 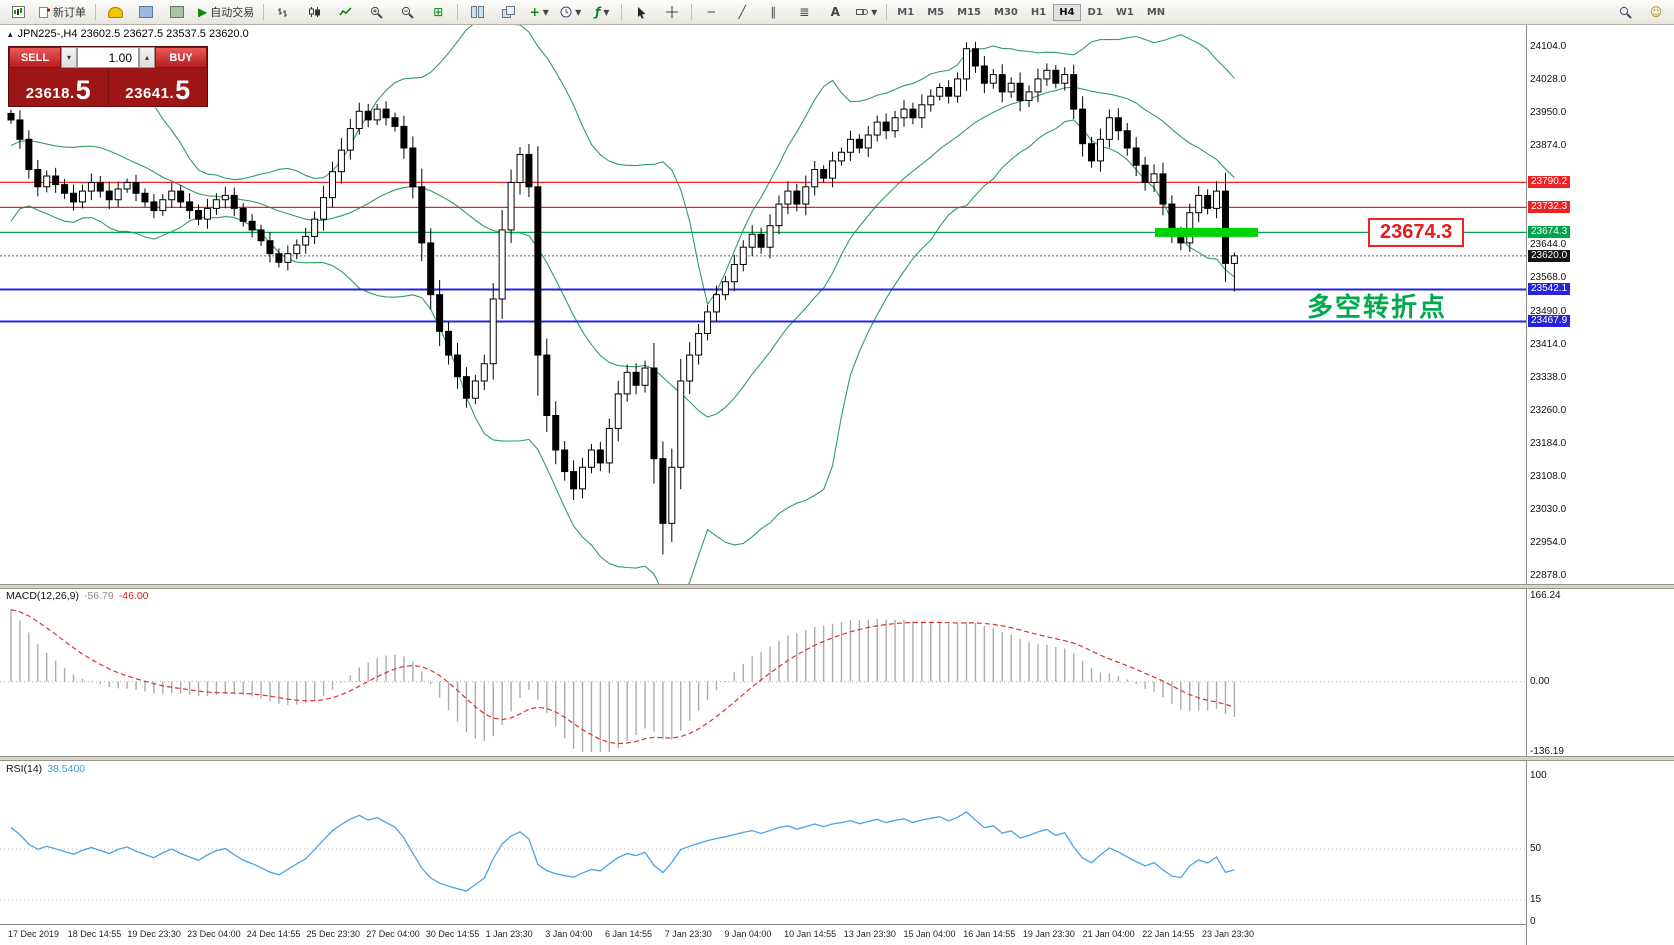 What do you see at coordinates (1656, 12) in the screenshot?
I see `feedback-button: ☺` at bounding box center [1656, 12].